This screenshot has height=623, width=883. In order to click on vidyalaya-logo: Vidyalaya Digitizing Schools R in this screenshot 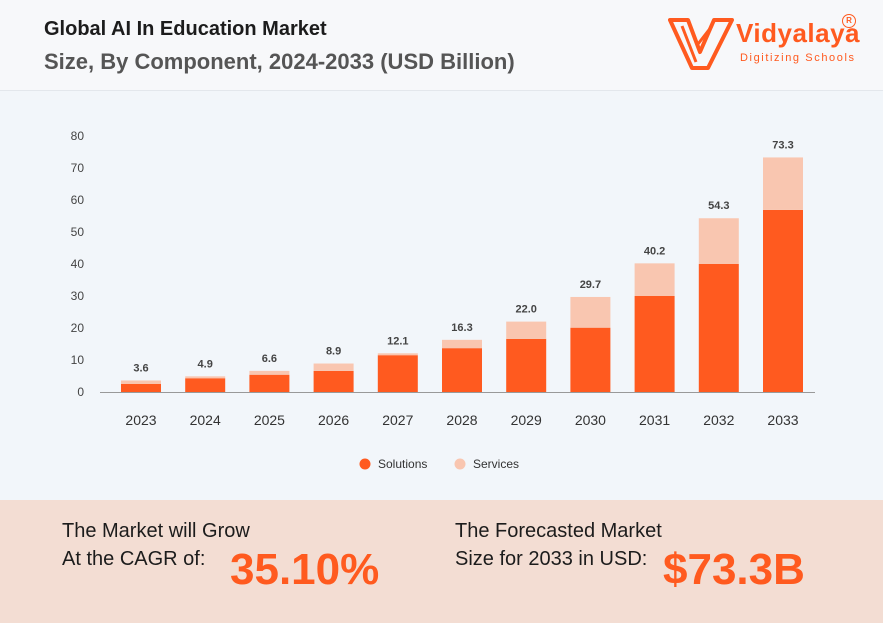, I will do `click(768, 44)`.